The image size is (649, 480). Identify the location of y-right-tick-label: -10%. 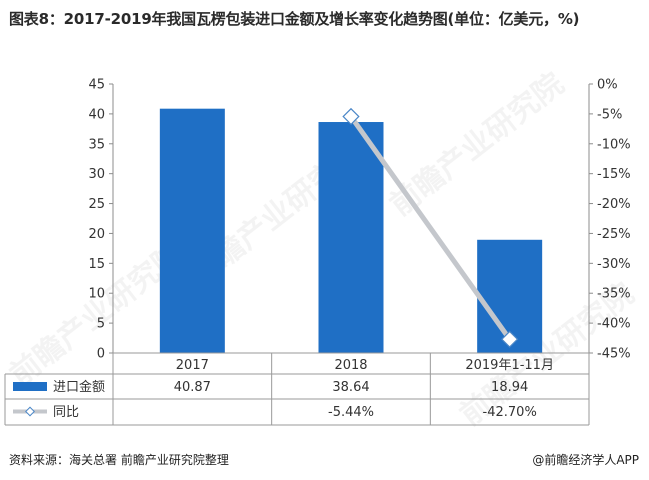
(614, 144).